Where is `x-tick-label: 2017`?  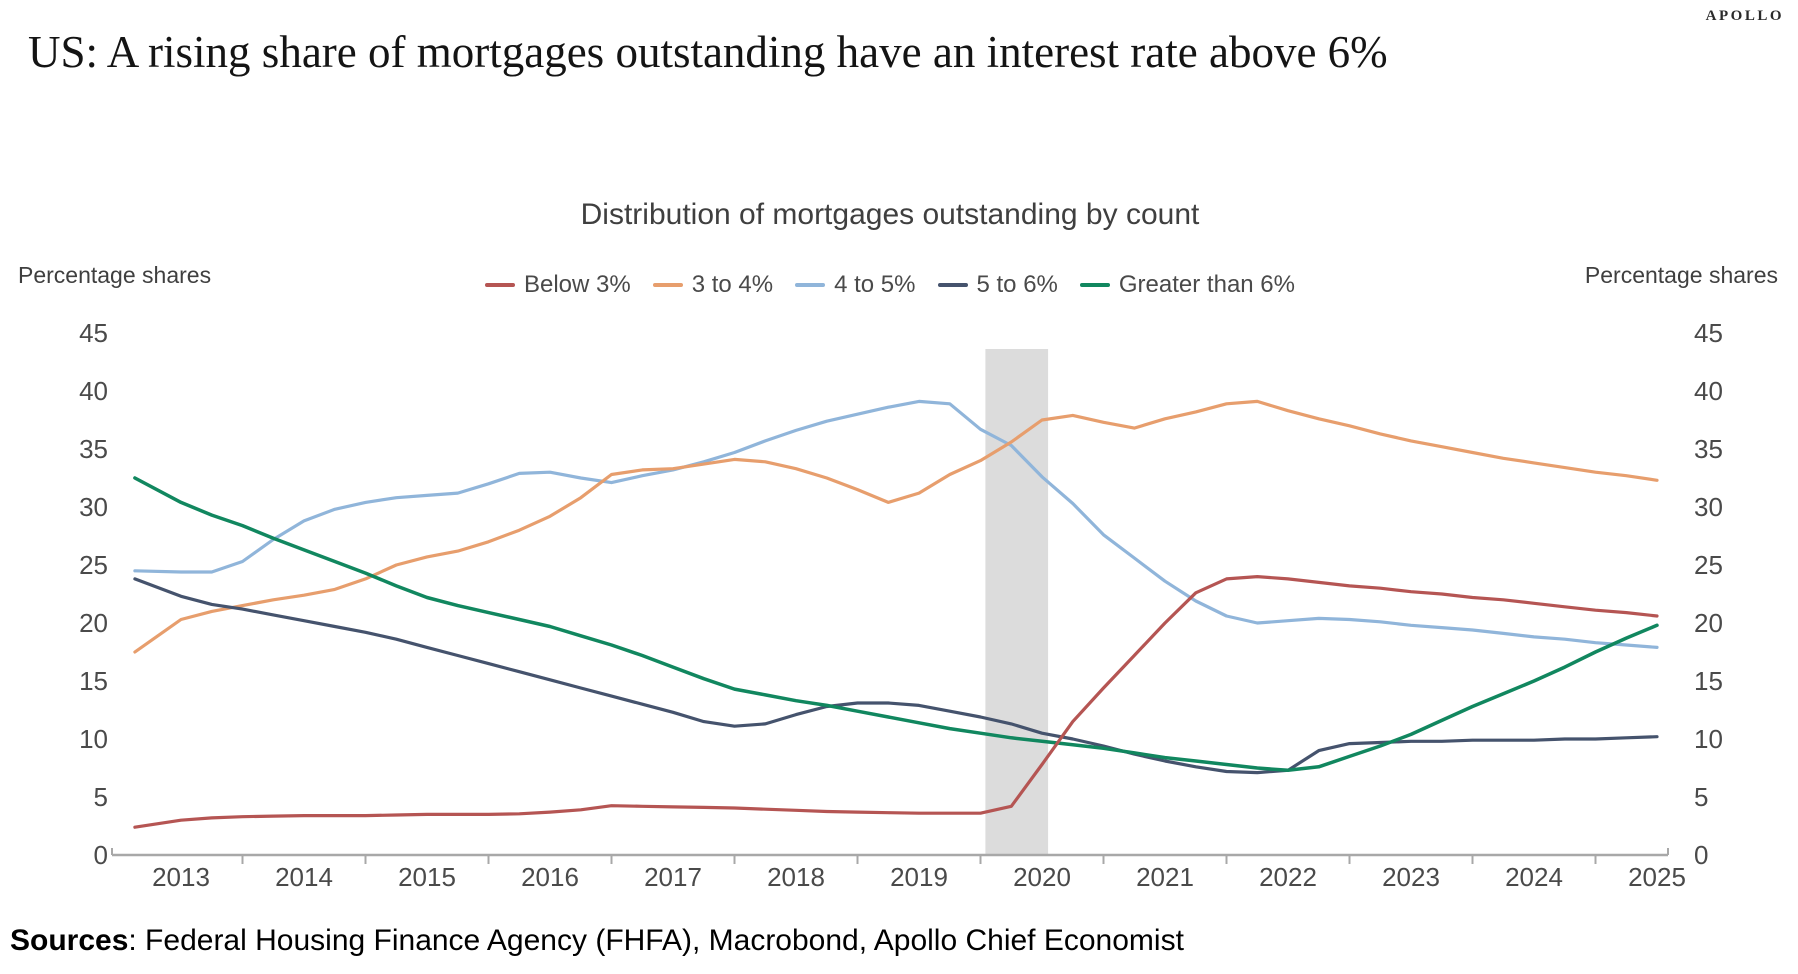
x-tick-label: 2017 is located at coordinates (673, 877).